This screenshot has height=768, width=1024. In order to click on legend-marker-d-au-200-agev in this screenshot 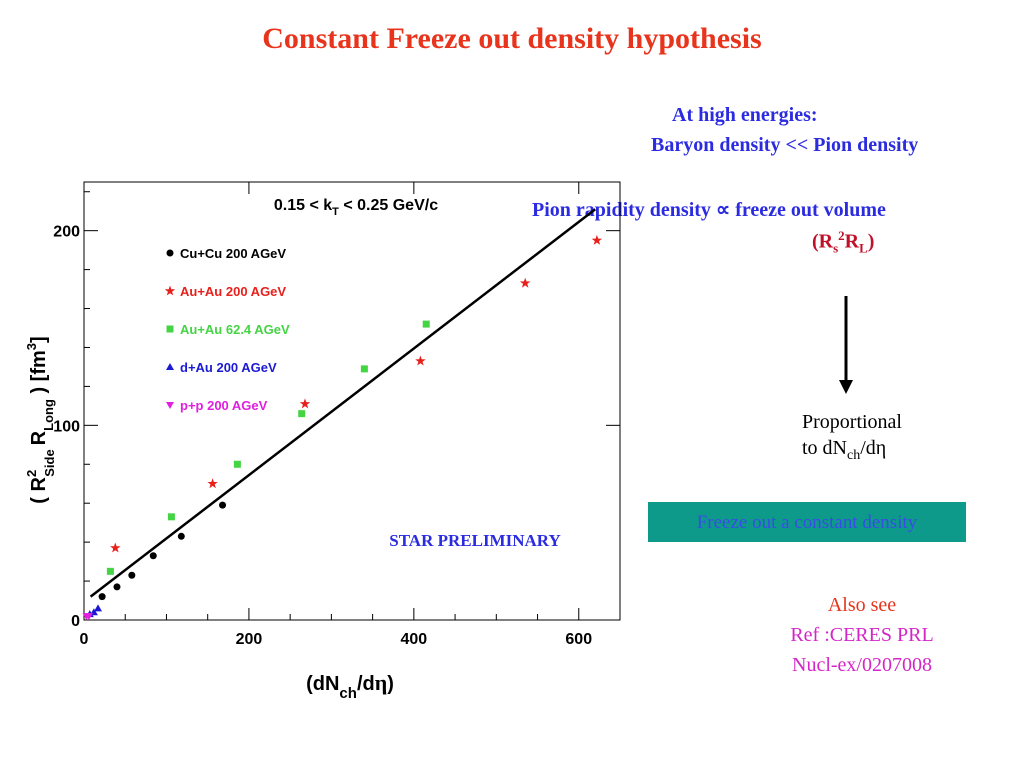, I will do `click(170, 366)`.